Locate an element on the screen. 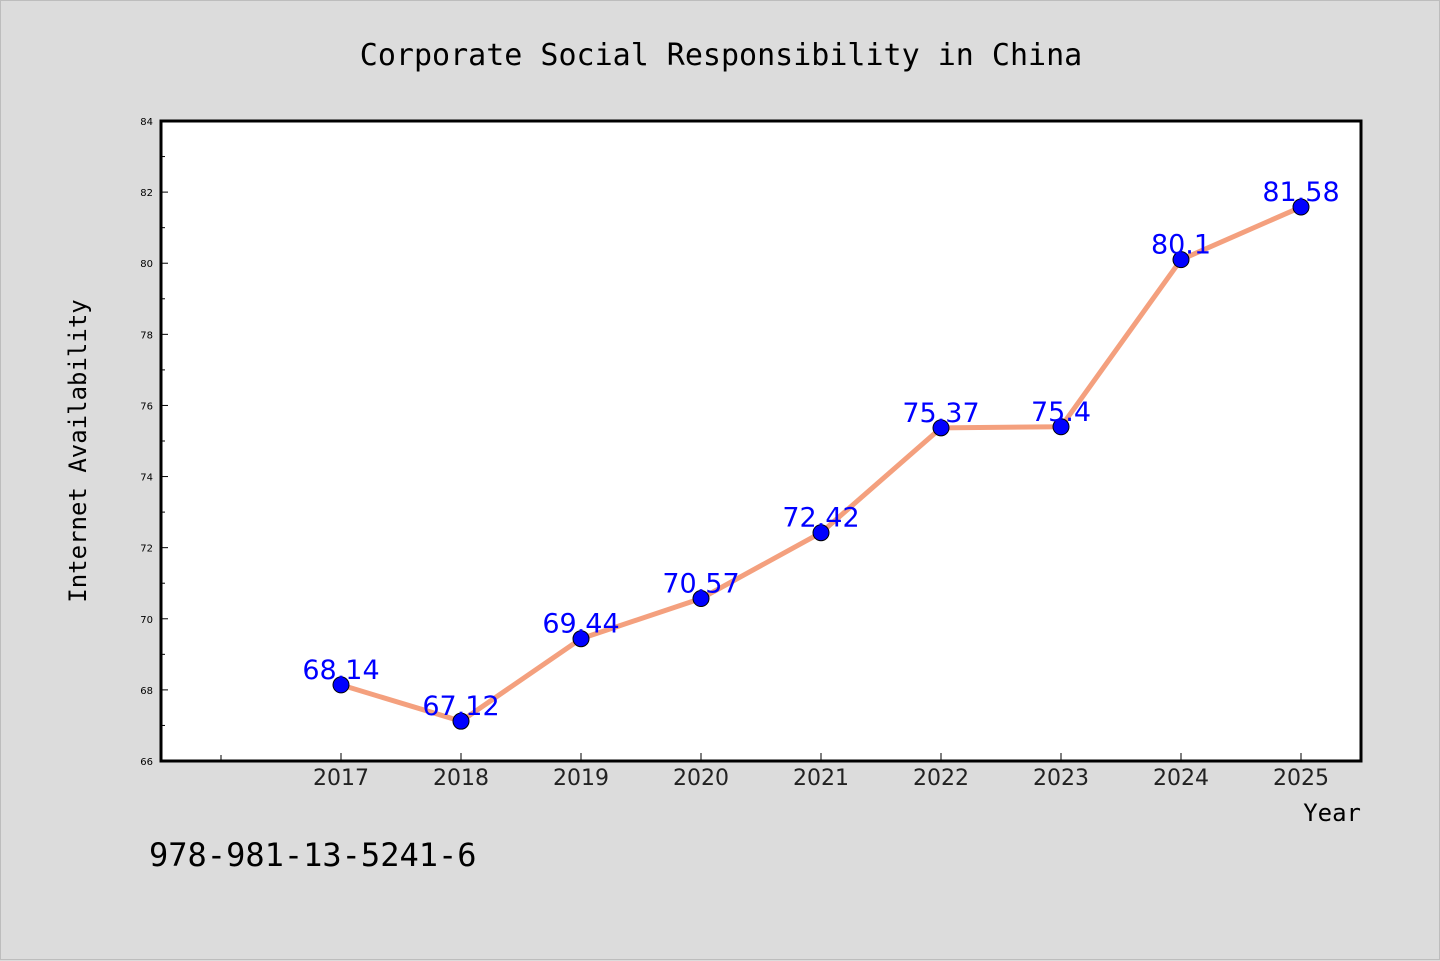 The width and height of the screenshot is (1440, 961). x-tick-label: 2018 is located at coordinates (461, 778).